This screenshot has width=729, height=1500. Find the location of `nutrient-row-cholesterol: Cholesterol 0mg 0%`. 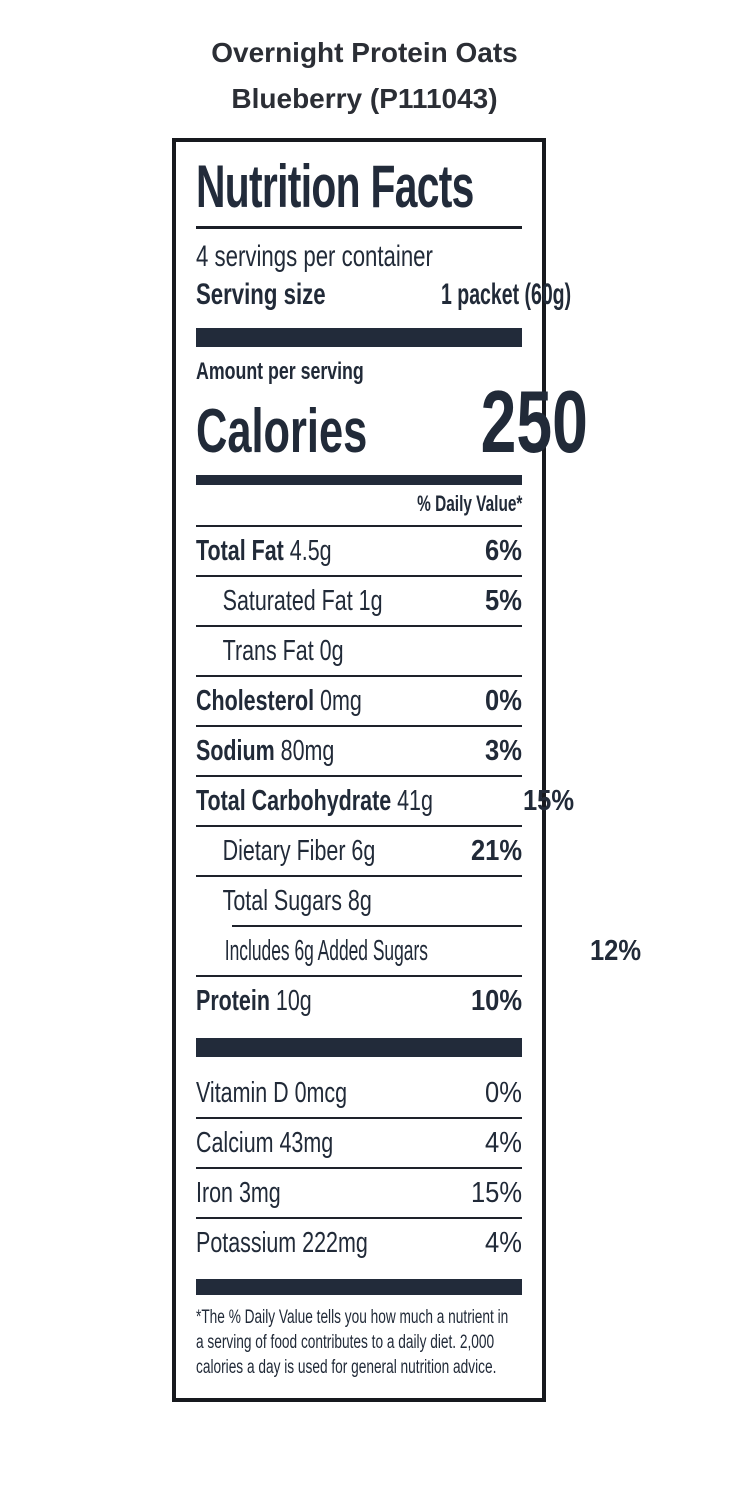

nutrient-row-cholesterol: Cholesterol 0mg 0% is located at coordinates (359, 701).